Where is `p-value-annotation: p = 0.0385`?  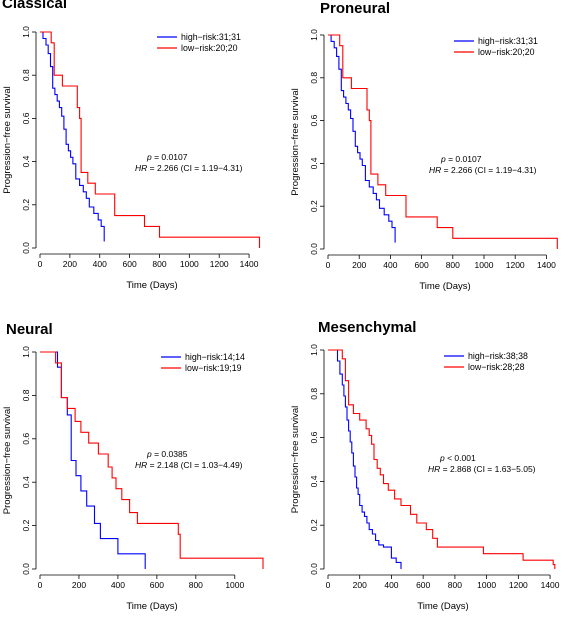
p-value-annotation: p = 0.0385 is located at coordinates (167, 454).